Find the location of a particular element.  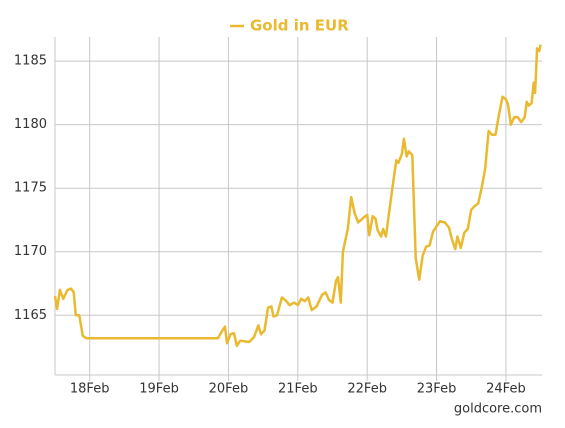

y-tick-label: 1175 is located at coordinates (30, 188).